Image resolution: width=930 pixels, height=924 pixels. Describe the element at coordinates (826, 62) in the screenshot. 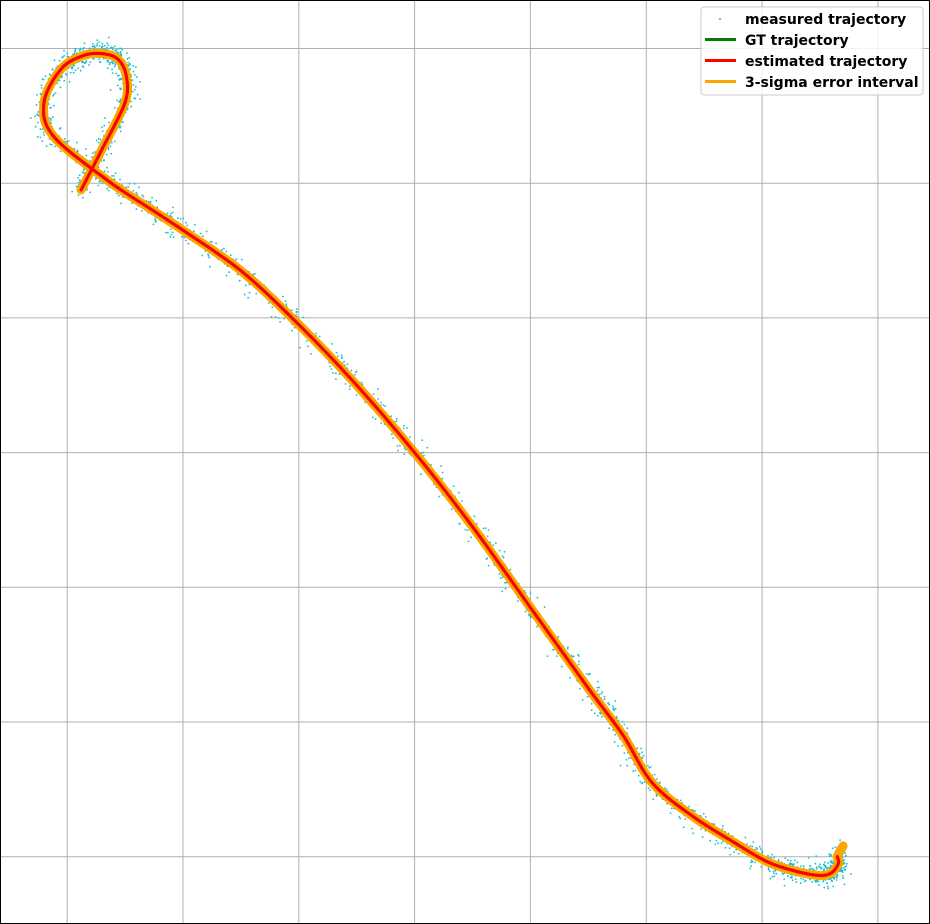

I see `legend-label-estimated: estimated trajectory` at that location.